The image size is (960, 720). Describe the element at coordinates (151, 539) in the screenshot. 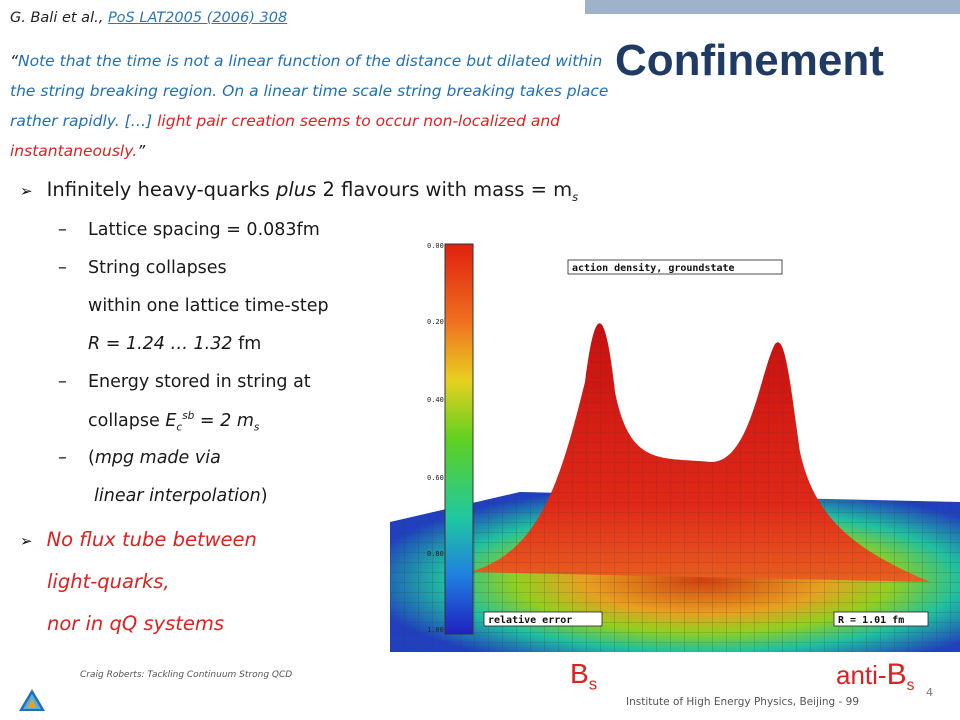

I see `no-flux-line1: No flux tube between` at that location.